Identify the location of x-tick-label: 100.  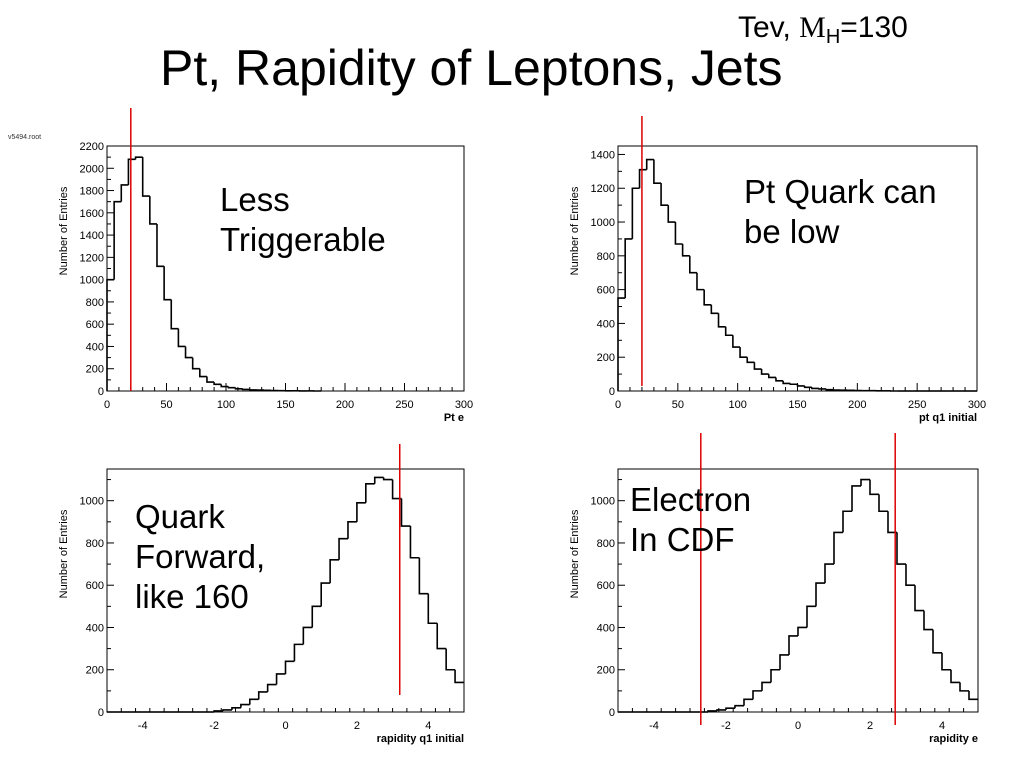
(737, 405).